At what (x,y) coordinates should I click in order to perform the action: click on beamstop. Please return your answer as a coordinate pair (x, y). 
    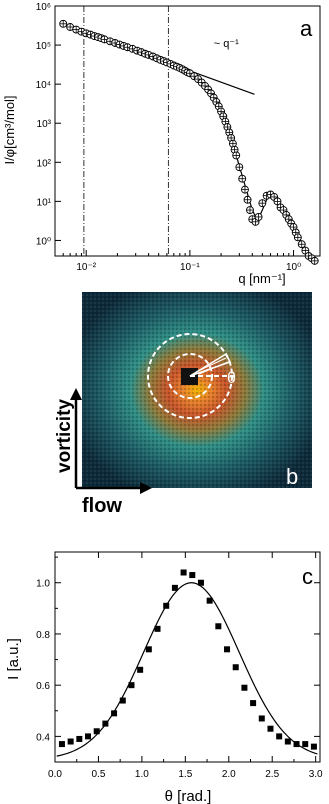
    Looking at the image, I should click on (189, 376).